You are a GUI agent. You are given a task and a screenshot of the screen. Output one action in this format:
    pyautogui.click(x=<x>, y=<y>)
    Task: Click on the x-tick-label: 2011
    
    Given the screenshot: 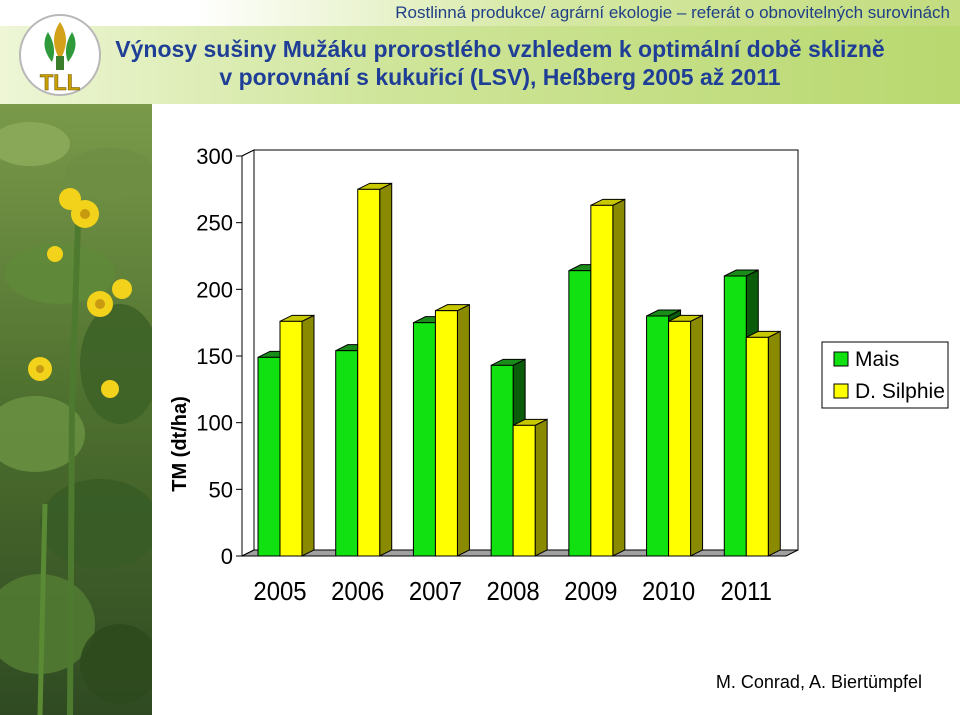 What is the action you would take?
    pyautogui.click(x=746, y=591)
    